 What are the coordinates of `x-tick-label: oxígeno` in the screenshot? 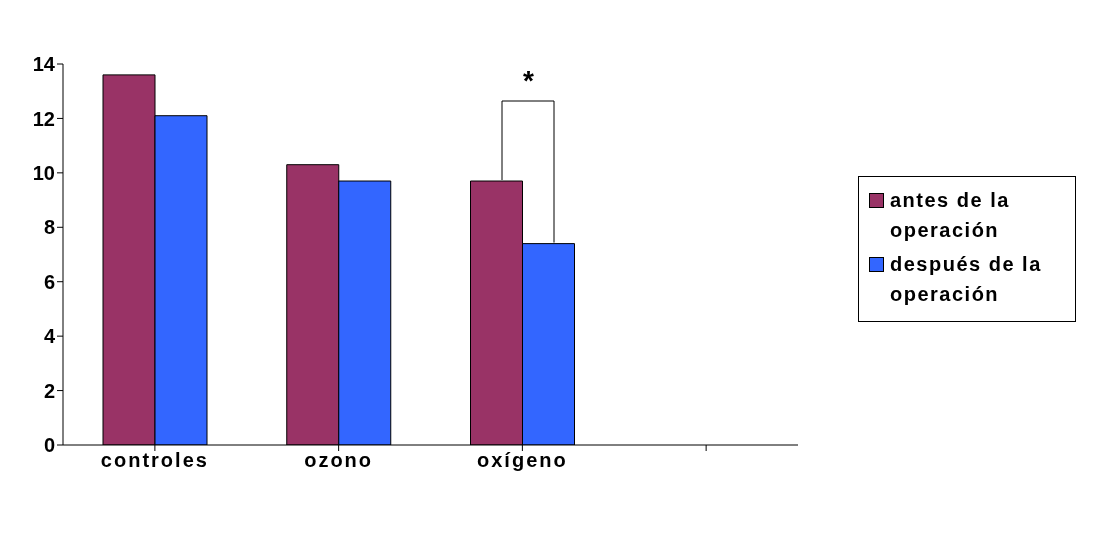 It's located at (522, 460).